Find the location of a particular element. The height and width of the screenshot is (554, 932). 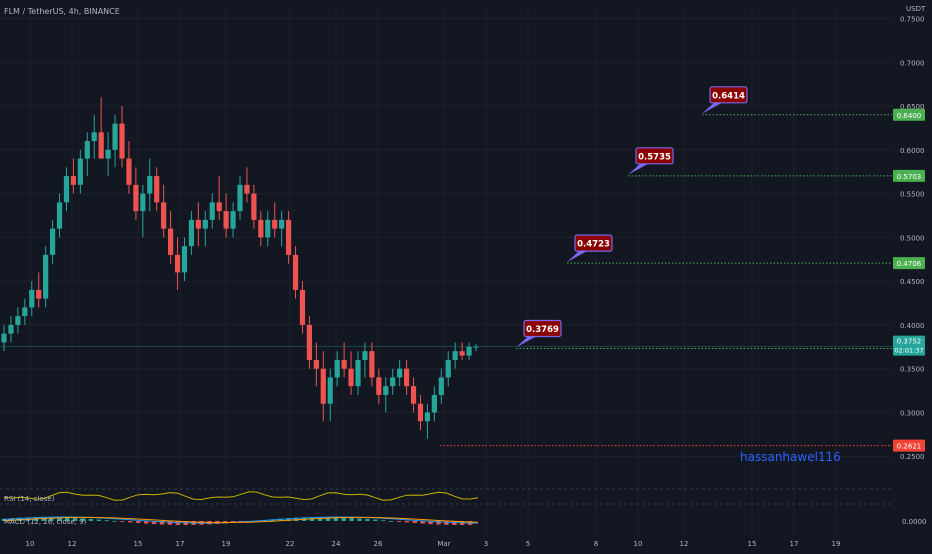

level-axis-tag is located at coordinates (909, 114).